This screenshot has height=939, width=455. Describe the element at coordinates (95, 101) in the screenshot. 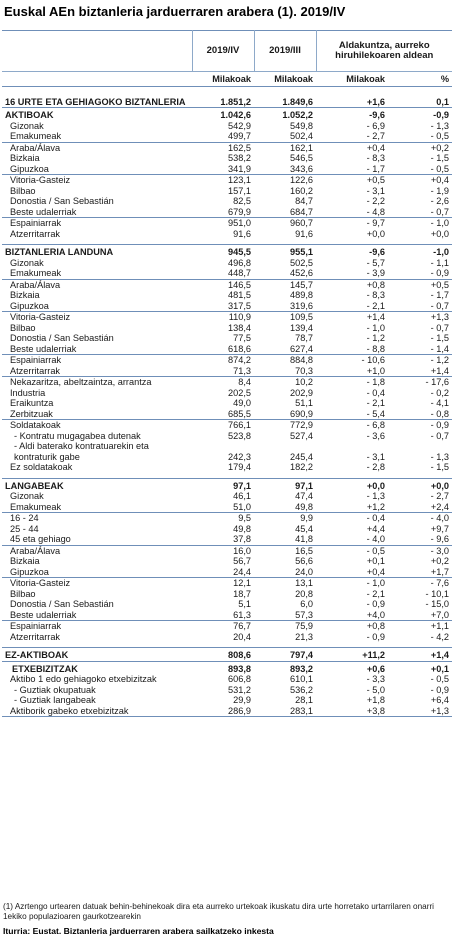

I see `row-label: 16 URTE ETA GEHIAGOKO BIZTANLERIA` at that location.